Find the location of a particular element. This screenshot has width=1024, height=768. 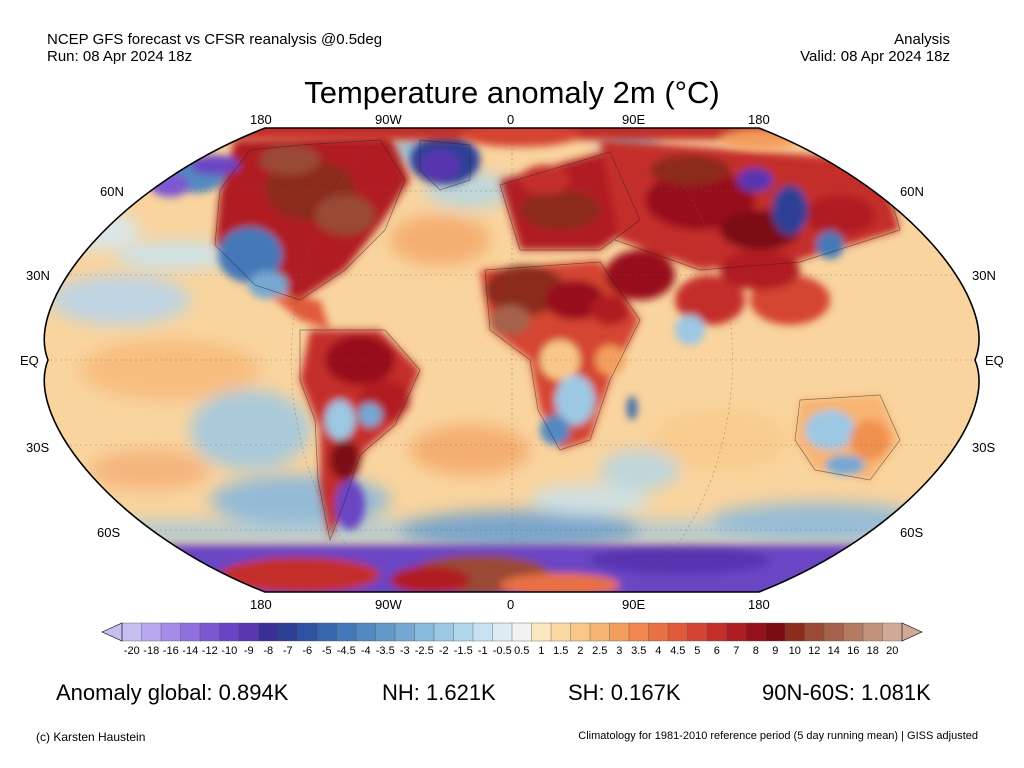

colorbar-tick-label: -0.5 is located at coordinates (502, 651).